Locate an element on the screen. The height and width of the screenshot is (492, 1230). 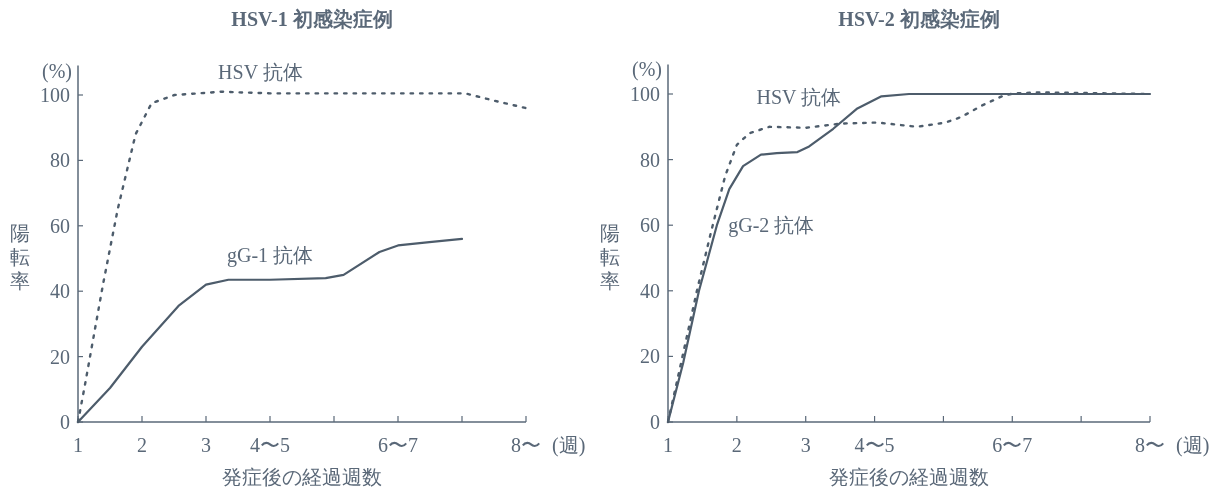
chart-title: HSV-1 初感染症例 is located at coordinates (312, 19).